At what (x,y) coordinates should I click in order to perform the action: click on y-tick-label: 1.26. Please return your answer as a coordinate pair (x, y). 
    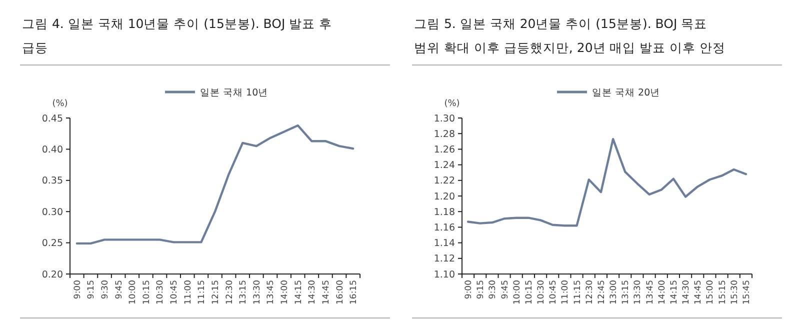
    Looking at the image, I should click on (444, 150).